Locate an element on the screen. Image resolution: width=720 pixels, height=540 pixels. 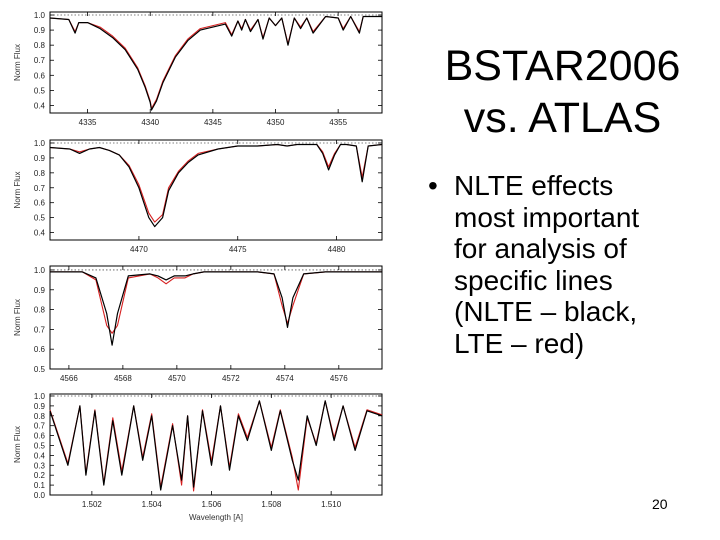
x-tick-label: 1.506 is located at coordinates (211, 504).